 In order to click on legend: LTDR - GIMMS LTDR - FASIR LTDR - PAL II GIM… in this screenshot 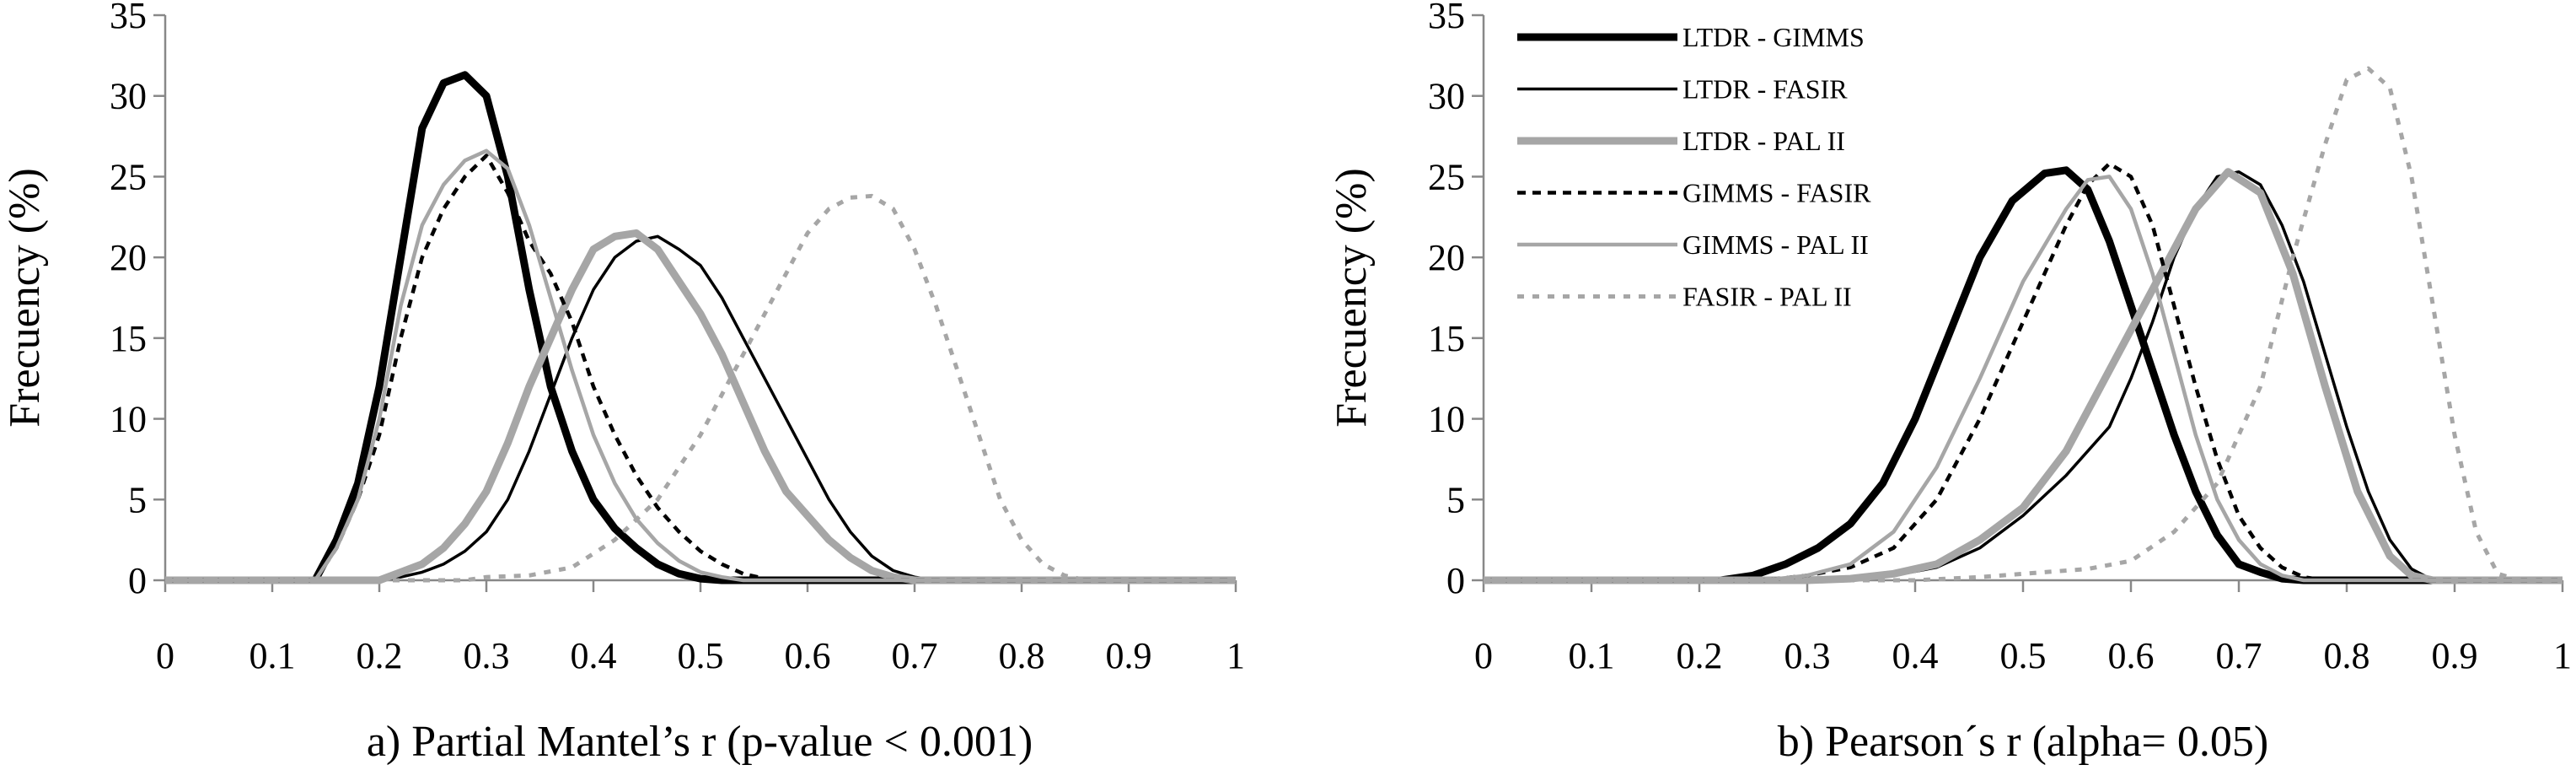, I will do `click(1694, 167)`.